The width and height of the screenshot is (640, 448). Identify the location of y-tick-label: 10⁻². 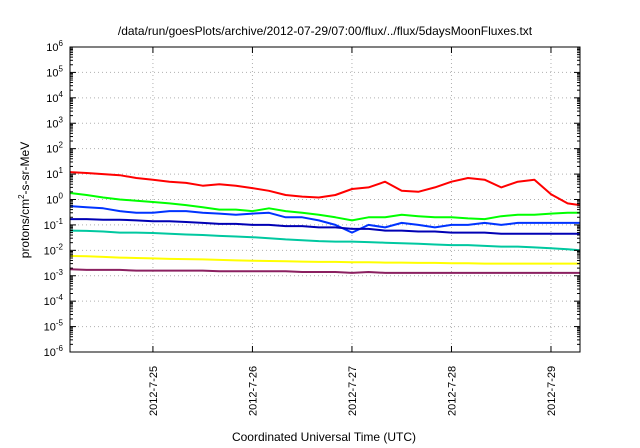
(54, 249).